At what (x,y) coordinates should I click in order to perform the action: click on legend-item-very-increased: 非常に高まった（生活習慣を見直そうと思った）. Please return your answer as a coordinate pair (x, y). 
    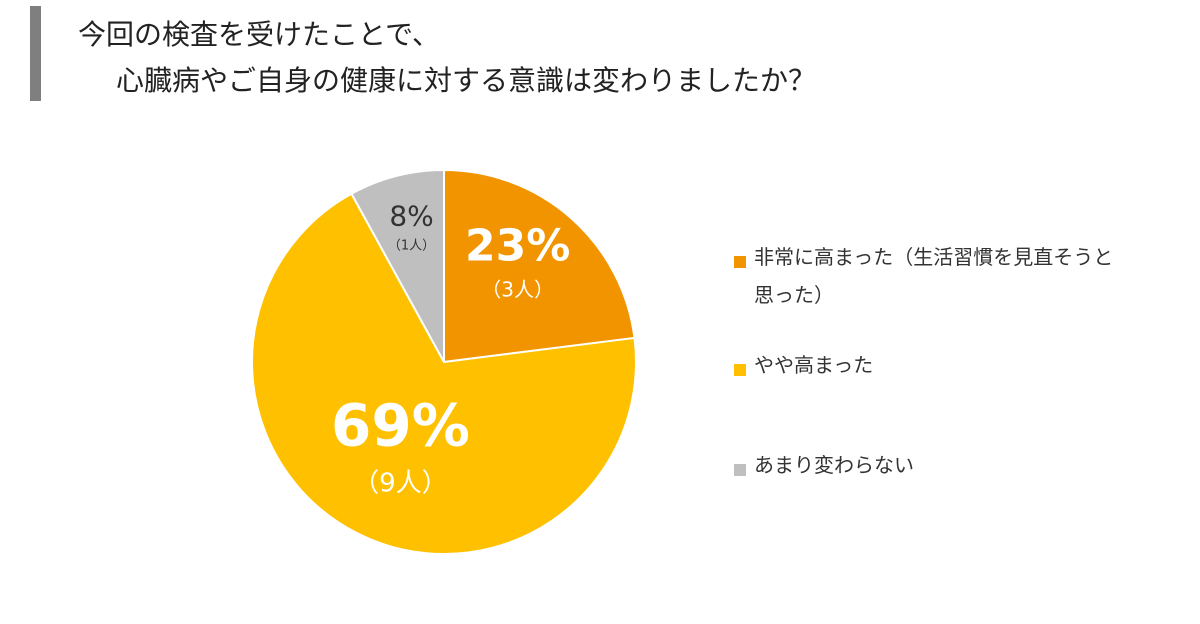
    Looking at the image, I should click on (924, 279).